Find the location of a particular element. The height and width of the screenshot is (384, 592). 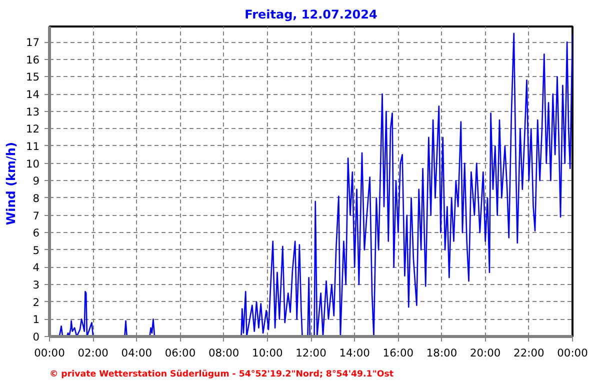

y-tick-label: 12 is located at coordinates (33, 129).